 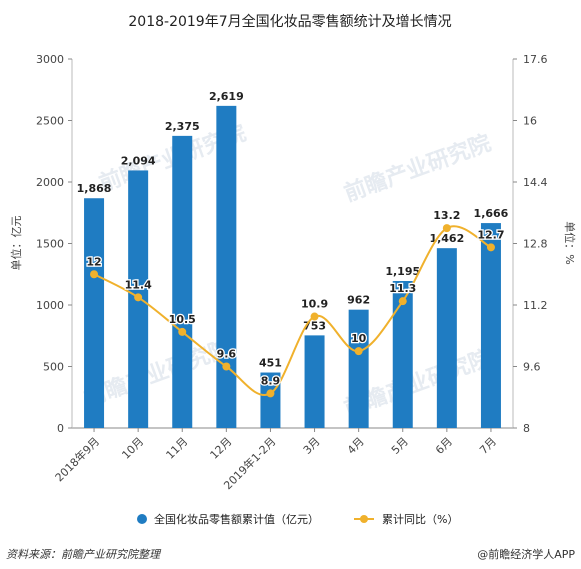 What do you see at coordinates (526, 554) in the screenshot?
I see `brand-credit: @前瞻经济学人APP` at bounding box center [526, 554].